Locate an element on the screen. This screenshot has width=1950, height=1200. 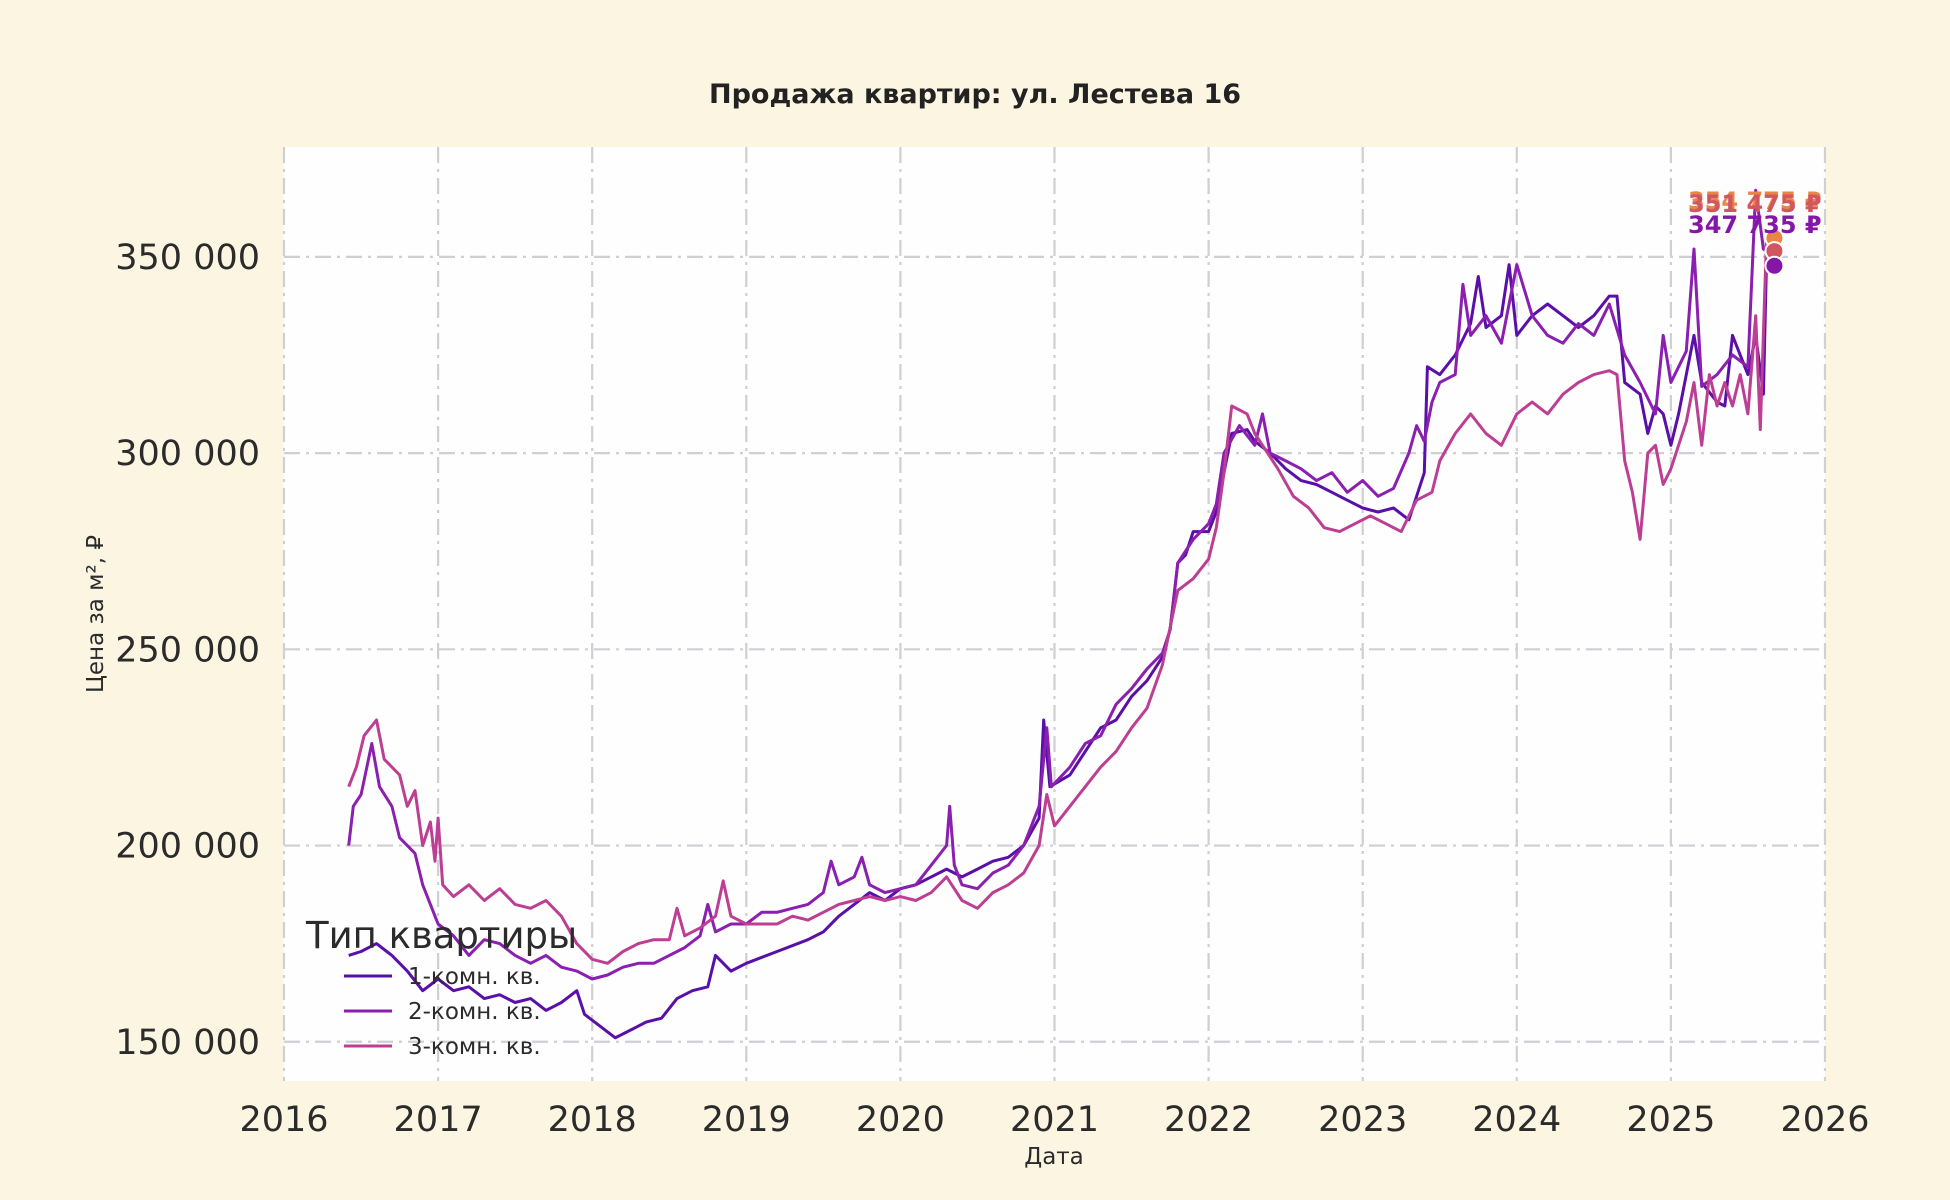
x-axis-label: Дата is located at coordinates (1054, 1157).